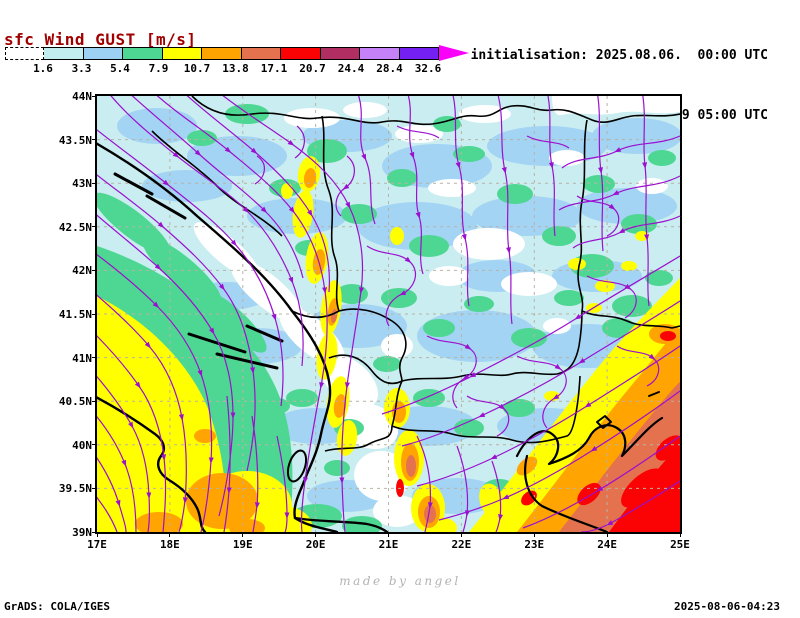 Image resolution: width=800 pixels, height=618 pixels. I want to click on colorbar-tick-label: 17.1, so click(274, 68).